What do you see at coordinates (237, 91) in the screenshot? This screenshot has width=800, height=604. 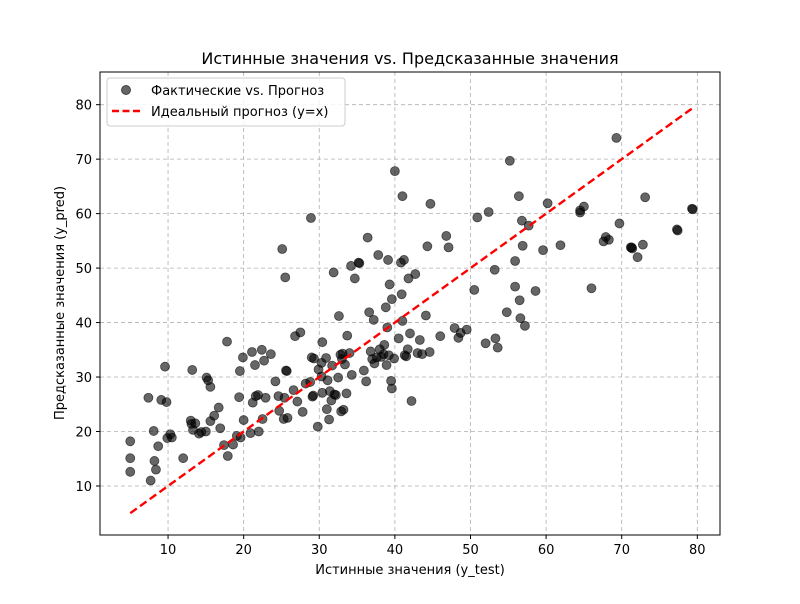 I see `legend-label-actual: Фактические vs. Прогноз` at bounding box center [237, 91].